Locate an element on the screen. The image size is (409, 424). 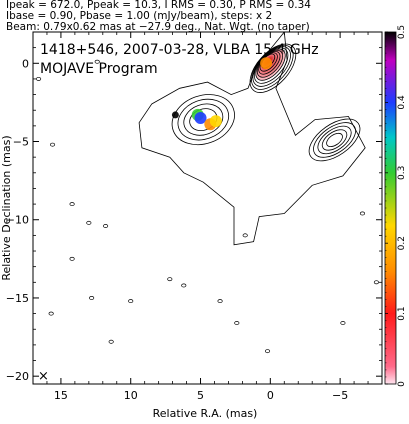
y-tick-label: −10 is located at coordinates (17, 220).